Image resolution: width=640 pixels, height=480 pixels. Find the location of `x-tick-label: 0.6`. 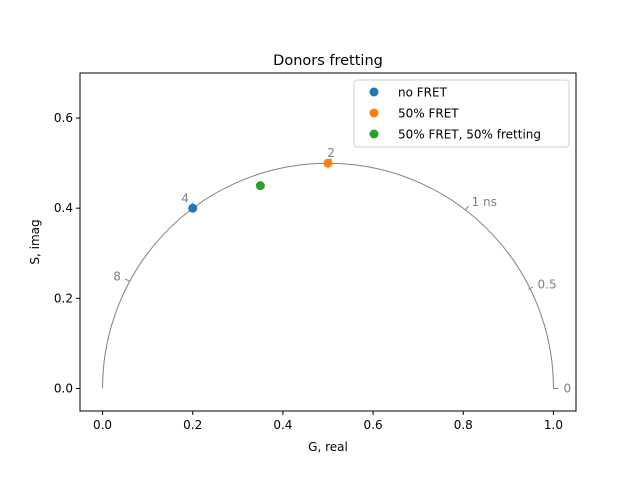

x-tick-label: 0.6 is located at coordinates (373, 425).